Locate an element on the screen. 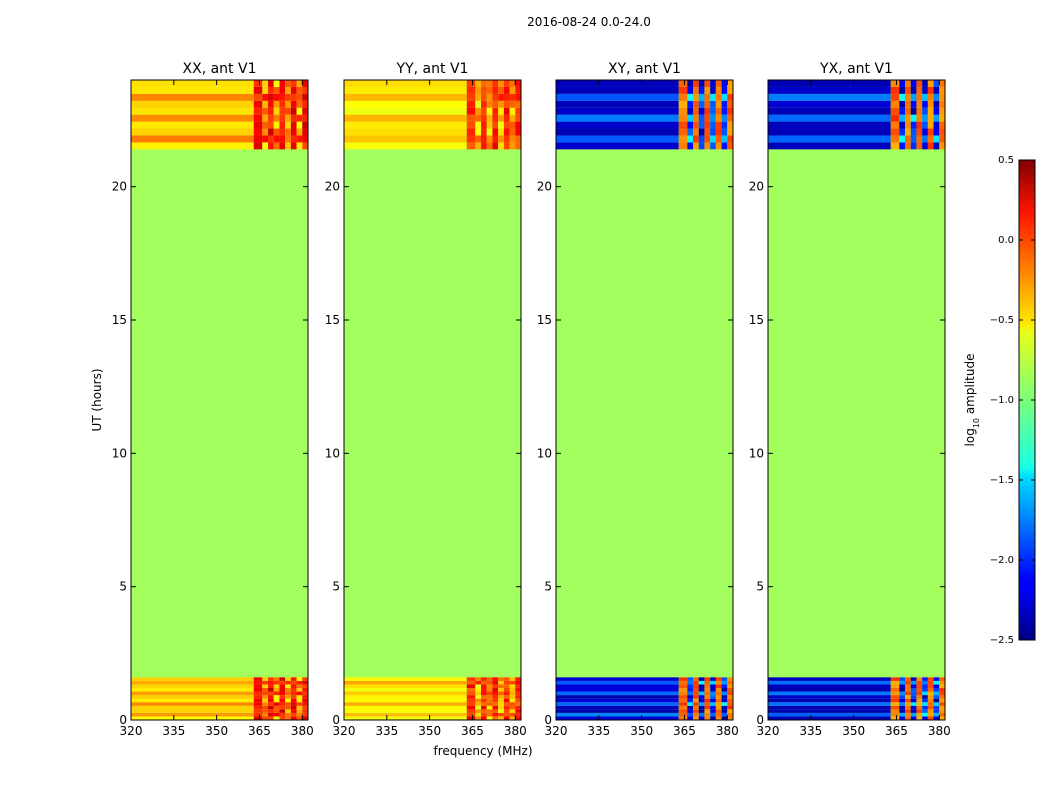 This screenshot has height=800, width=1050. heatmap-fill is located at coordinates (644, 400).